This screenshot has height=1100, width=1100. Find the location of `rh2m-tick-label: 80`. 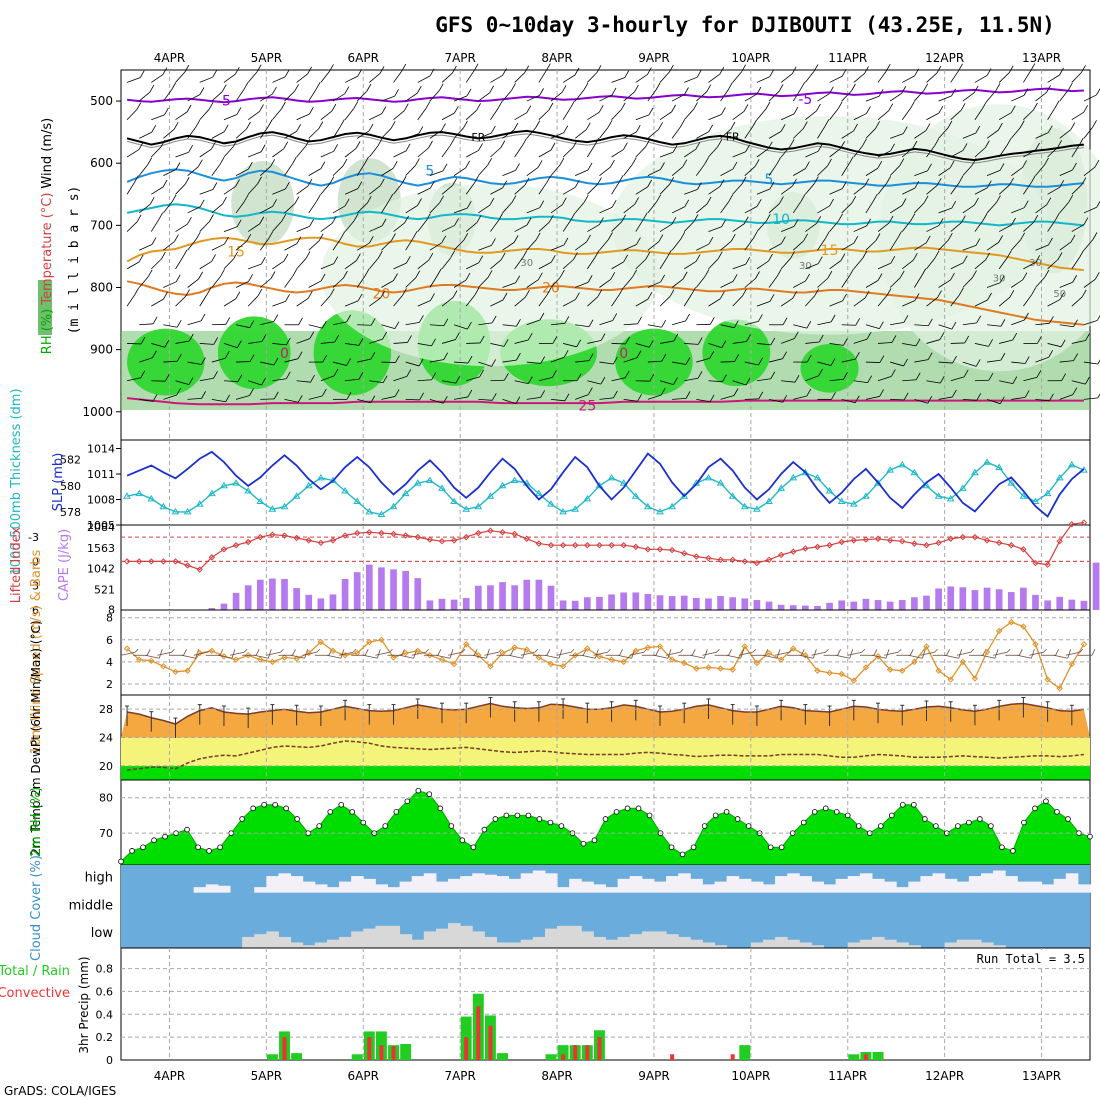

rh2m-tick-label: 80 is located at coordinates (106, 798).